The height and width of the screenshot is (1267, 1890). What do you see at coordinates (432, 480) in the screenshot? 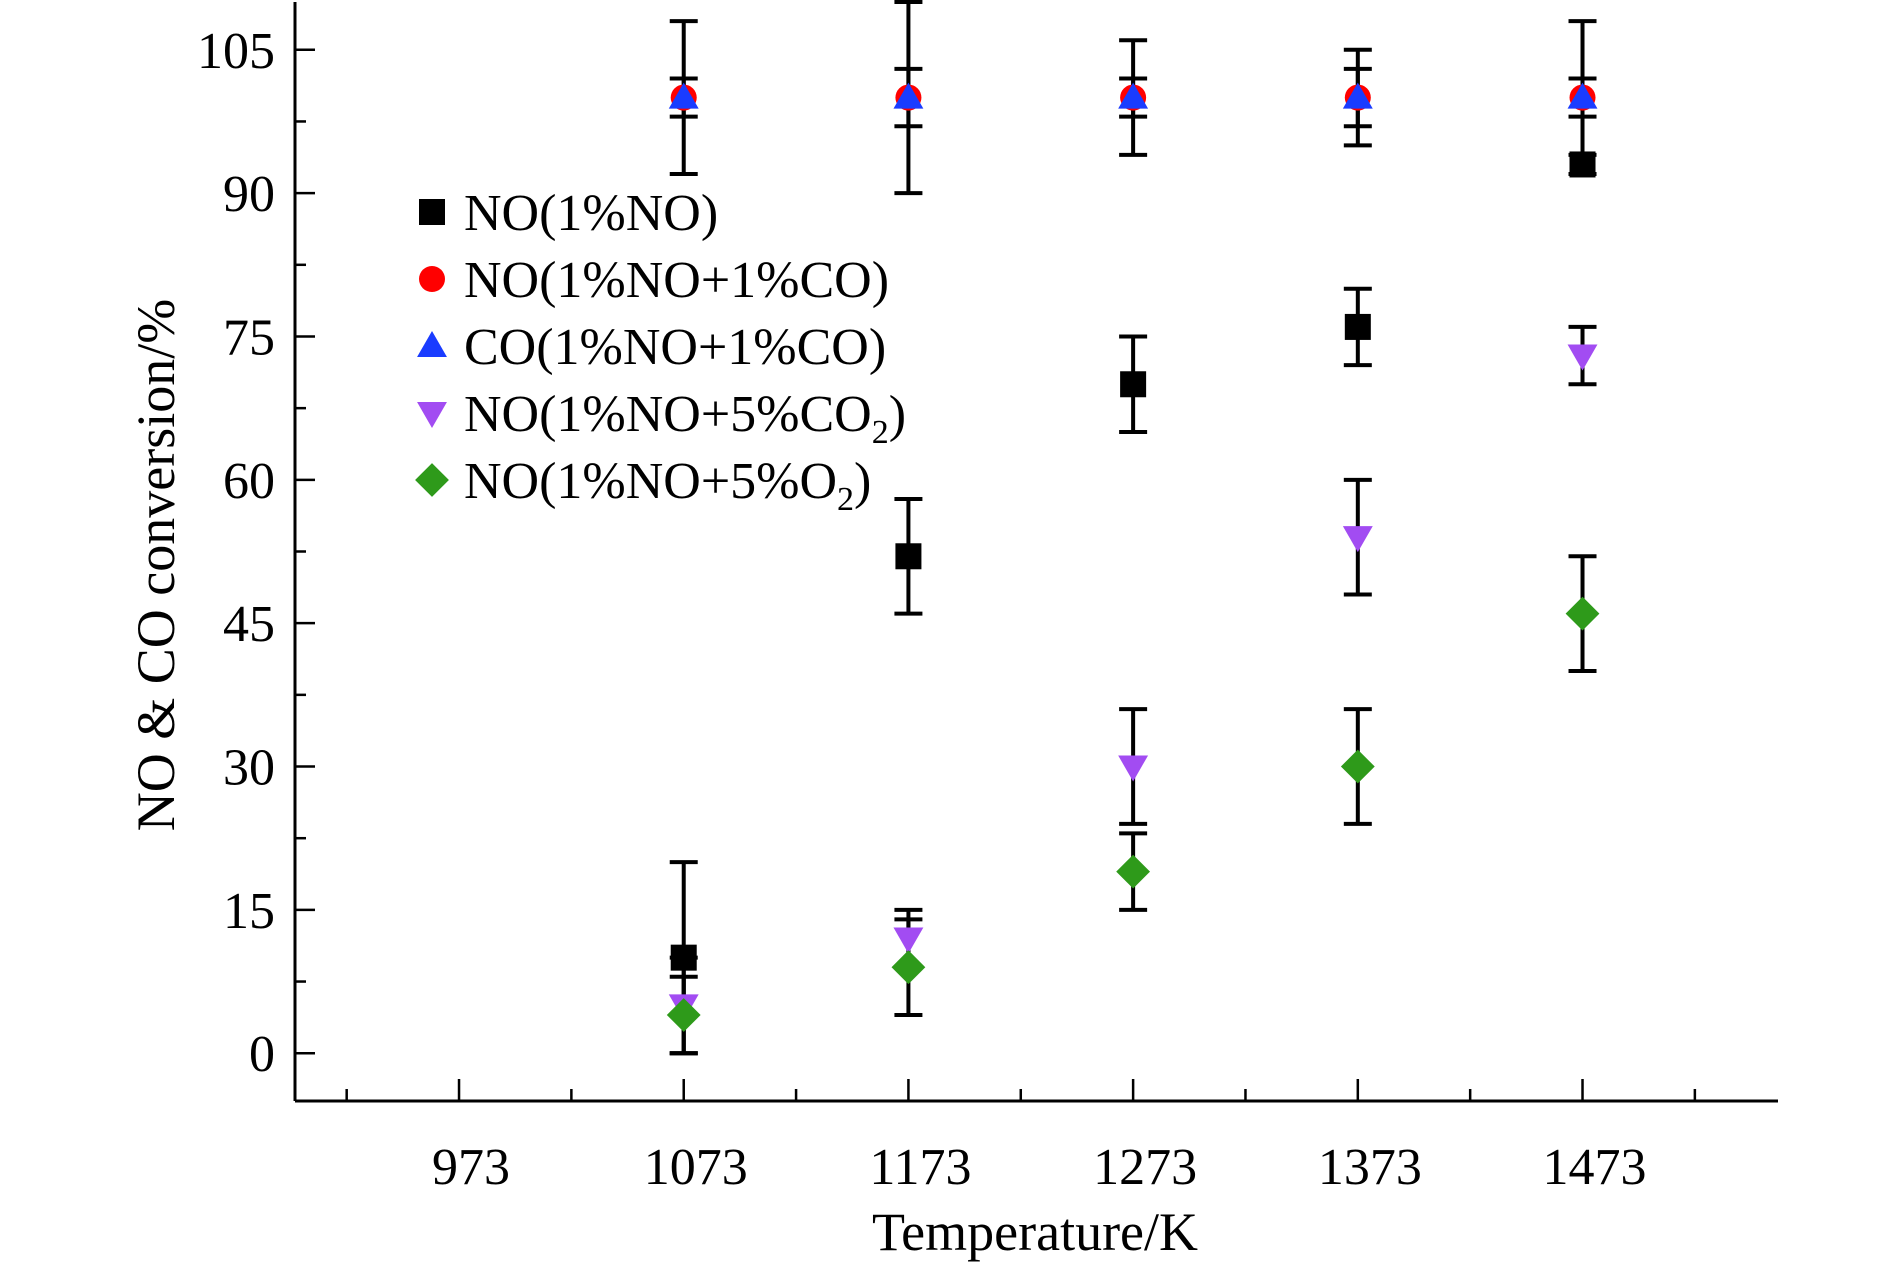
I see `legend-marker-diamond` at bounding box center [432, 480].